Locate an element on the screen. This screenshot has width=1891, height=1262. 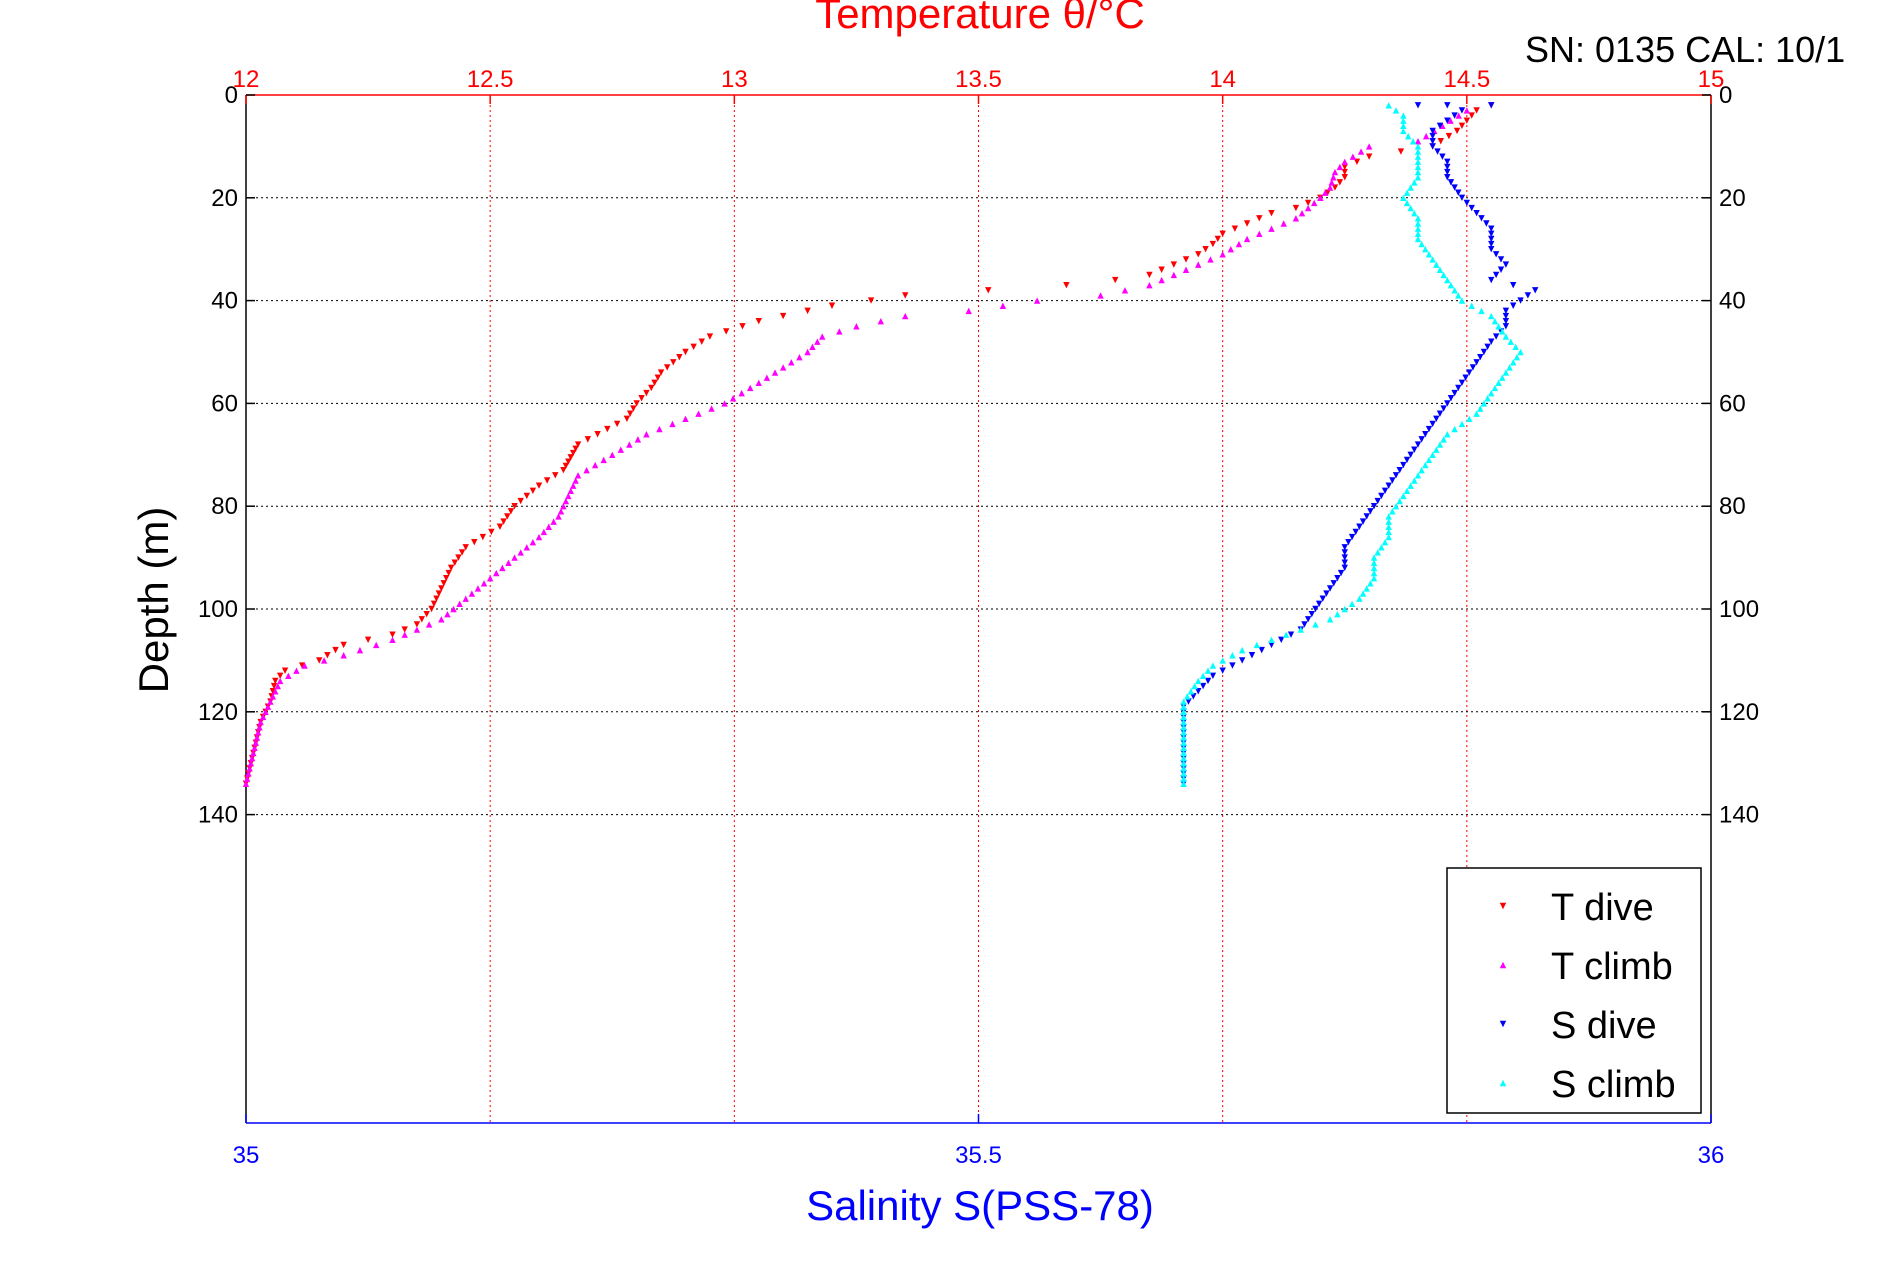
right-tick-label: 140 is located at coordinates (1739, 815).